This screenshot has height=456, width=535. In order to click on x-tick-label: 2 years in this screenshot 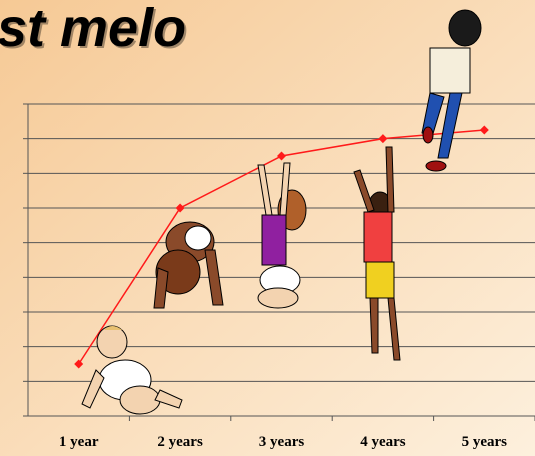, I will do `click(180, 442)`.